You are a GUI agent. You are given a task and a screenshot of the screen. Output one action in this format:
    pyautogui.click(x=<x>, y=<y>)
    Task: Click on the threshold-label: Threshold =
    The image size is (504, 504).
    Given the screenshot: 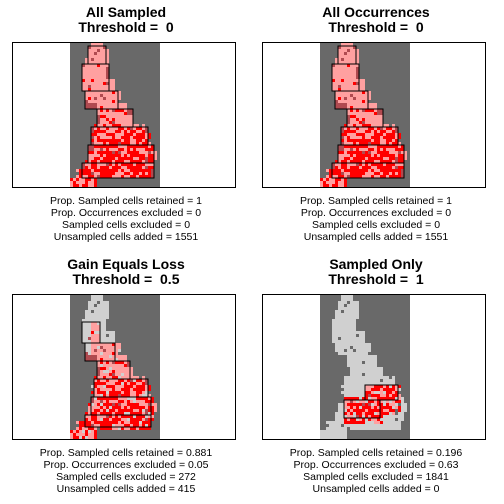 What is the action you would take?
    pyautogui.click(x=120, y=27)
    